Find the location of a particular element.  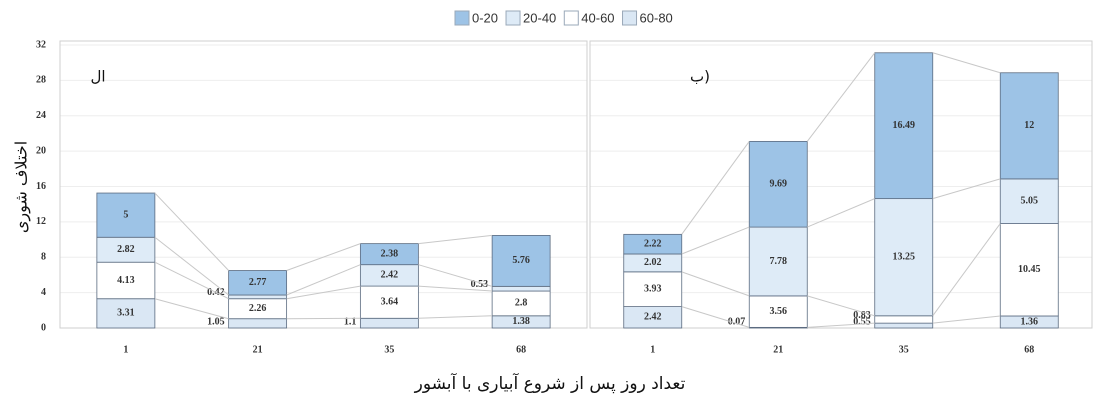

value-label: 13.25 is located at coordinates (904, 257).